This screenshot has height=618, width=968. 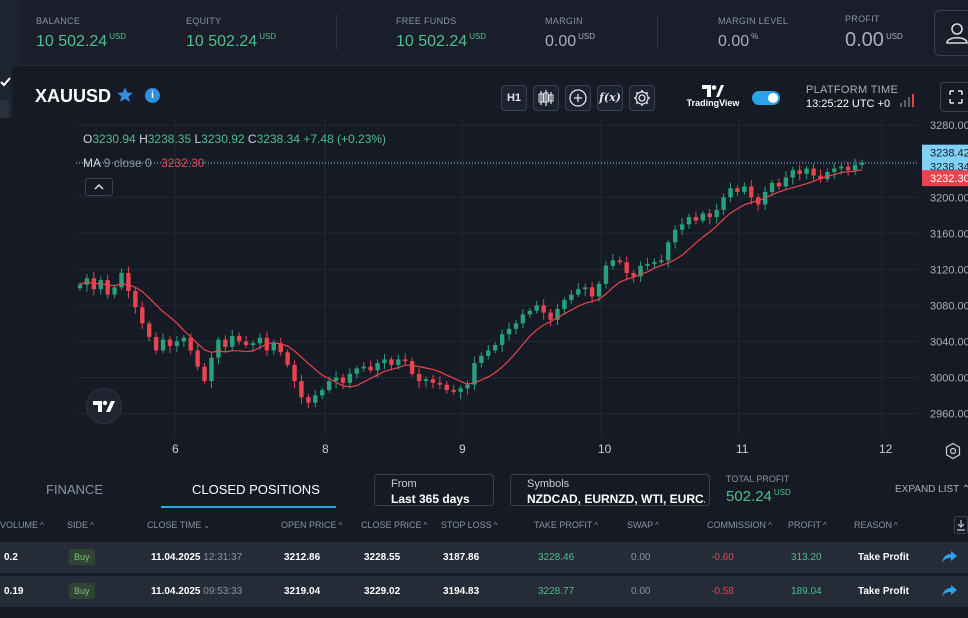 What do you see at coordinates (954, 97) in the screenshot?
I see `fullscreen-button` at bounding box center [954, 97].